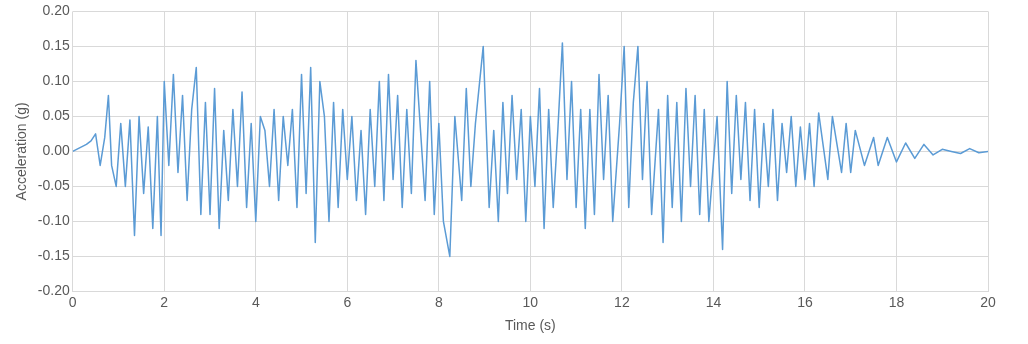  Describe the element at coordinates (56, 45) in the screenshot. I see `y-tick-label: 0.15` at that location.